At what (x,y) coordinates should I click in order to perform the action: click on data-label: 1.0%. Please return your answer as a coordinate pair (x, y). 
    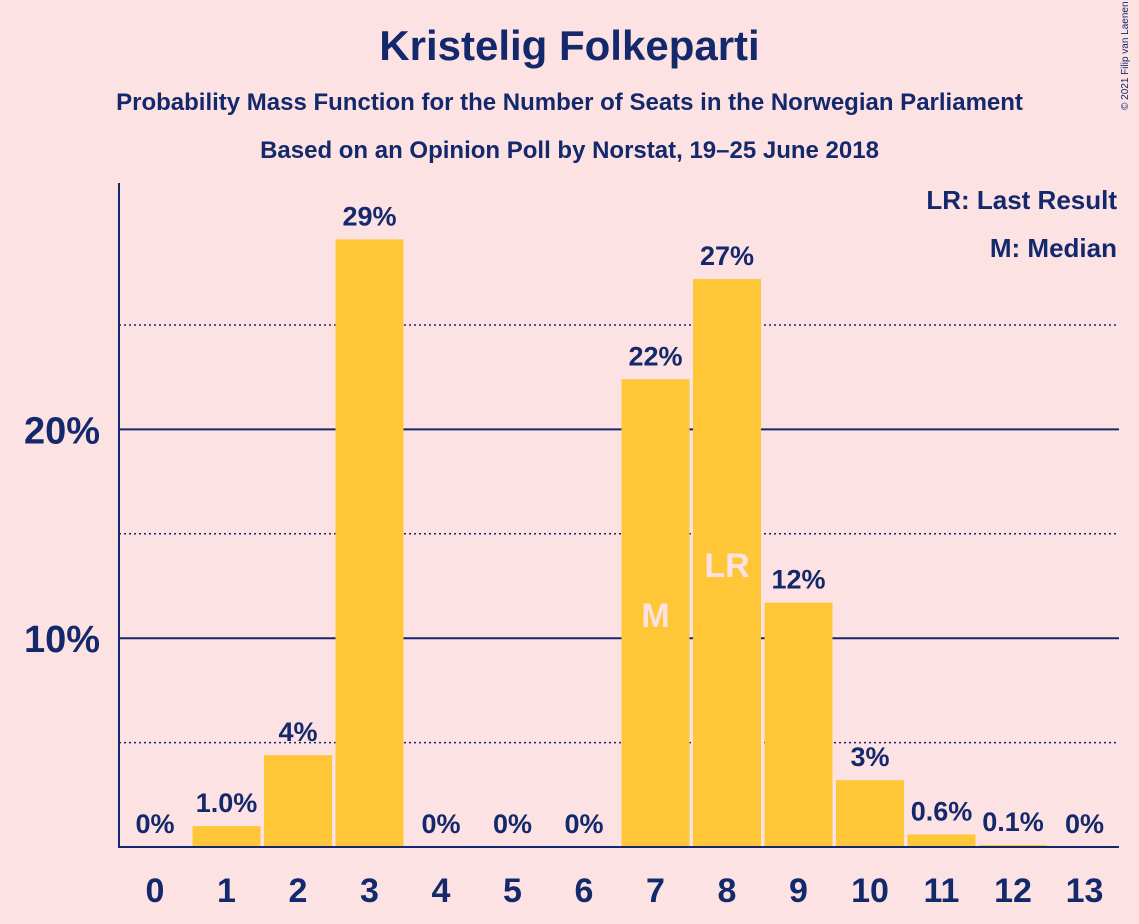
    Looking at the image, I should click on (227, 803).